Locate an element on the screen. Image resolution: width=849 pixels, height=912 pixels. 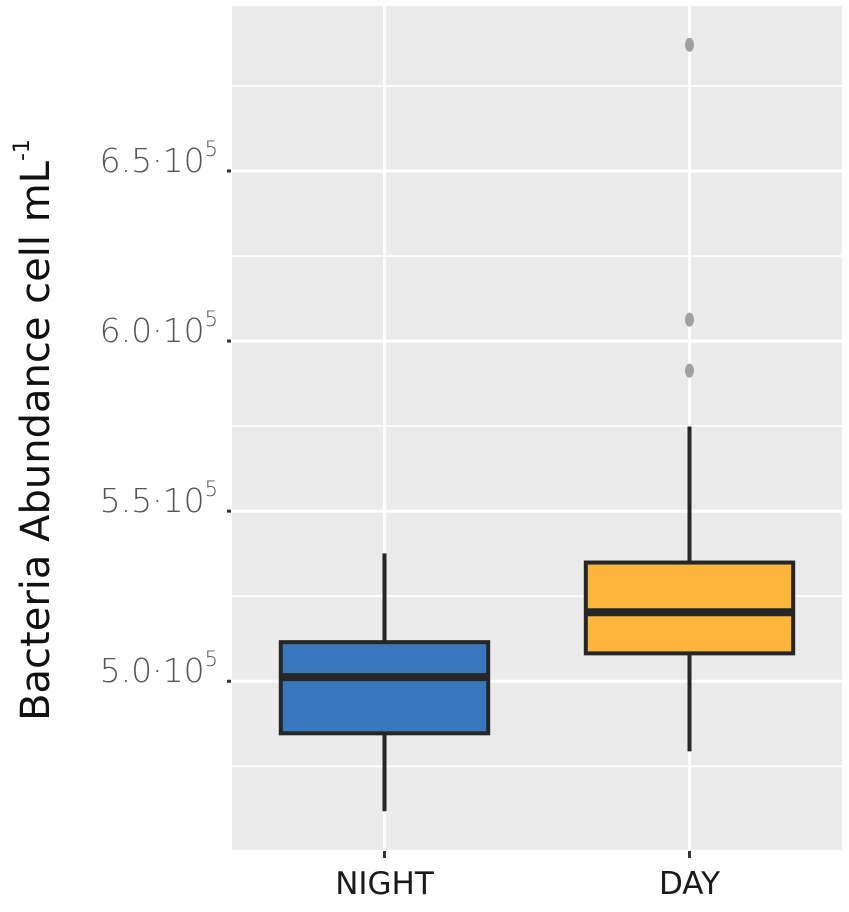
y-tick-label: 5.0·105 is located at coordinates (158, 669).